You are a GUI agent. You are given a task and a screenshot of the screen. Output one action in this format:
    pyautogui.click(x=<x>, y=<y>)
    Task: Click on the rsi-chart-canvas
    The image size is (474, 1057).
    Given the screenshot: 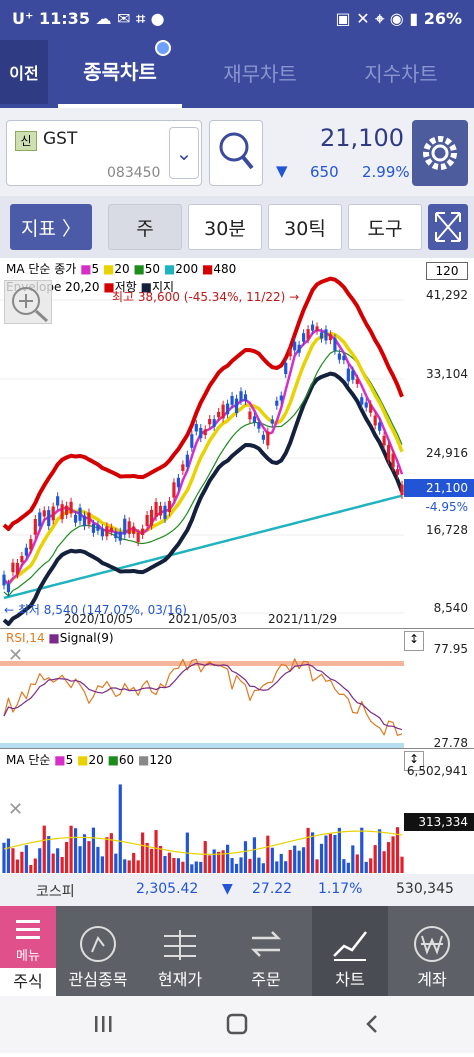 What is the action you would take?
    pyautogui.click(x=237, y=689)
    